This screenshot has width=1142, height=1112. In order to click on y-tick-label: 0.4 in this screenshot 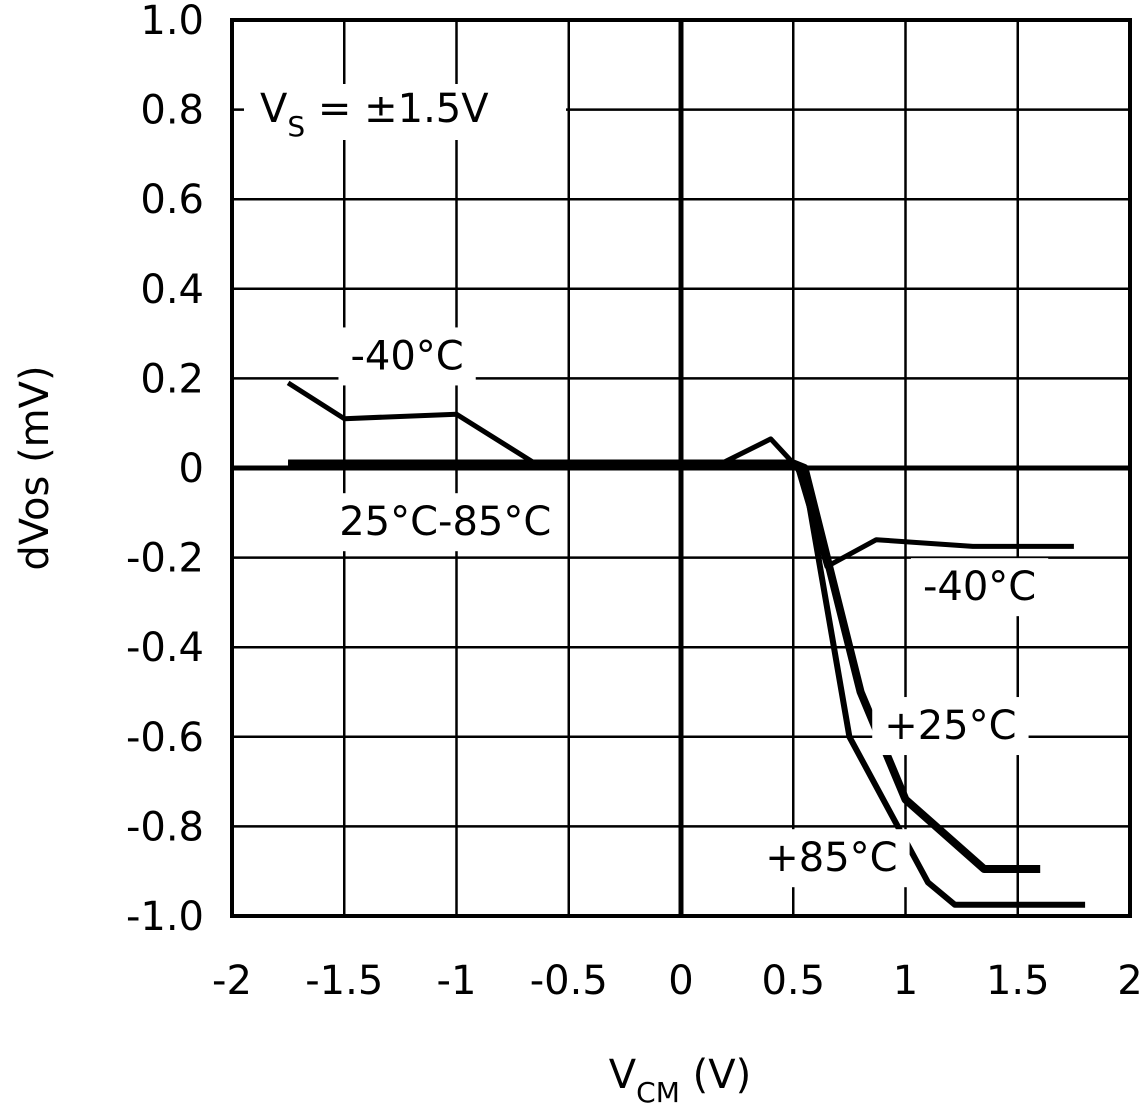, I will do `click(172, 290)`.